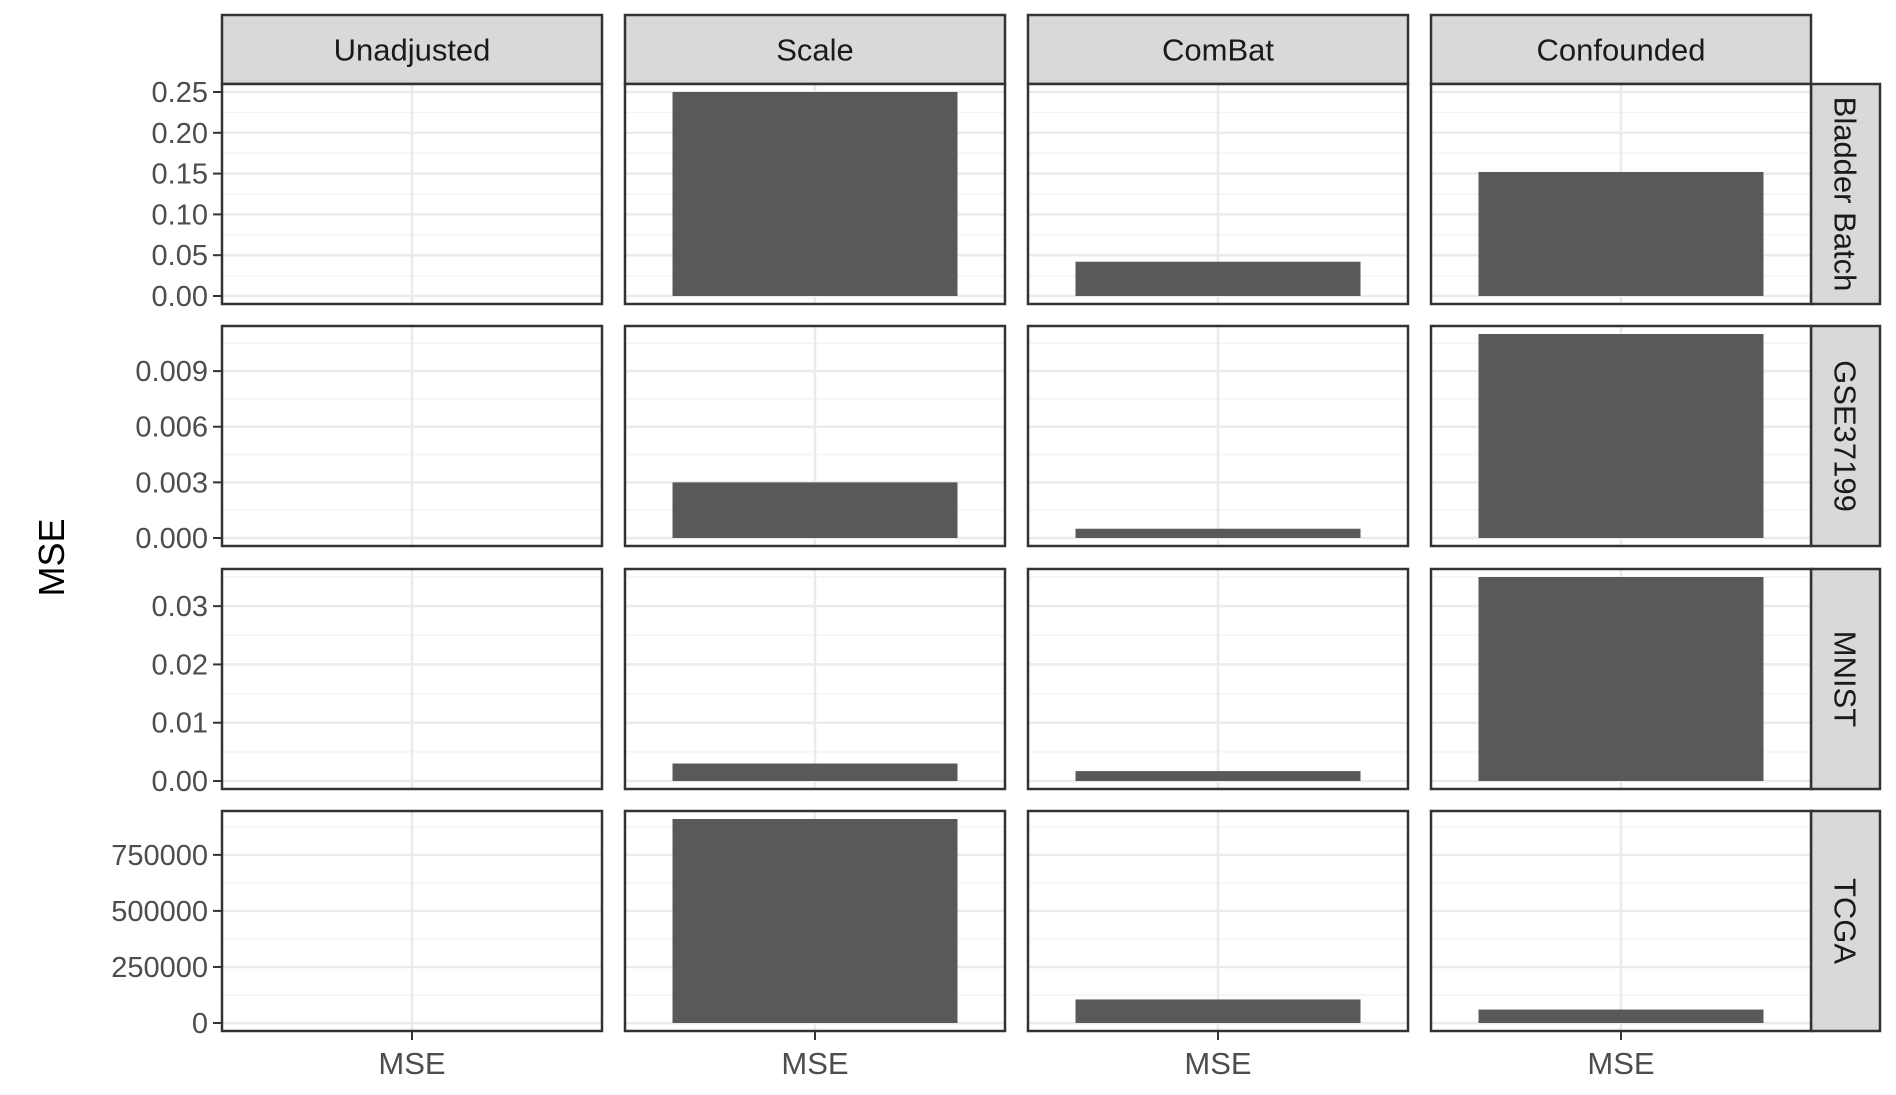  What do you see at coordinates (180, 215) in the screenshot?
I see `y-tick-label: 0.10` at bounding box center [180, 215].